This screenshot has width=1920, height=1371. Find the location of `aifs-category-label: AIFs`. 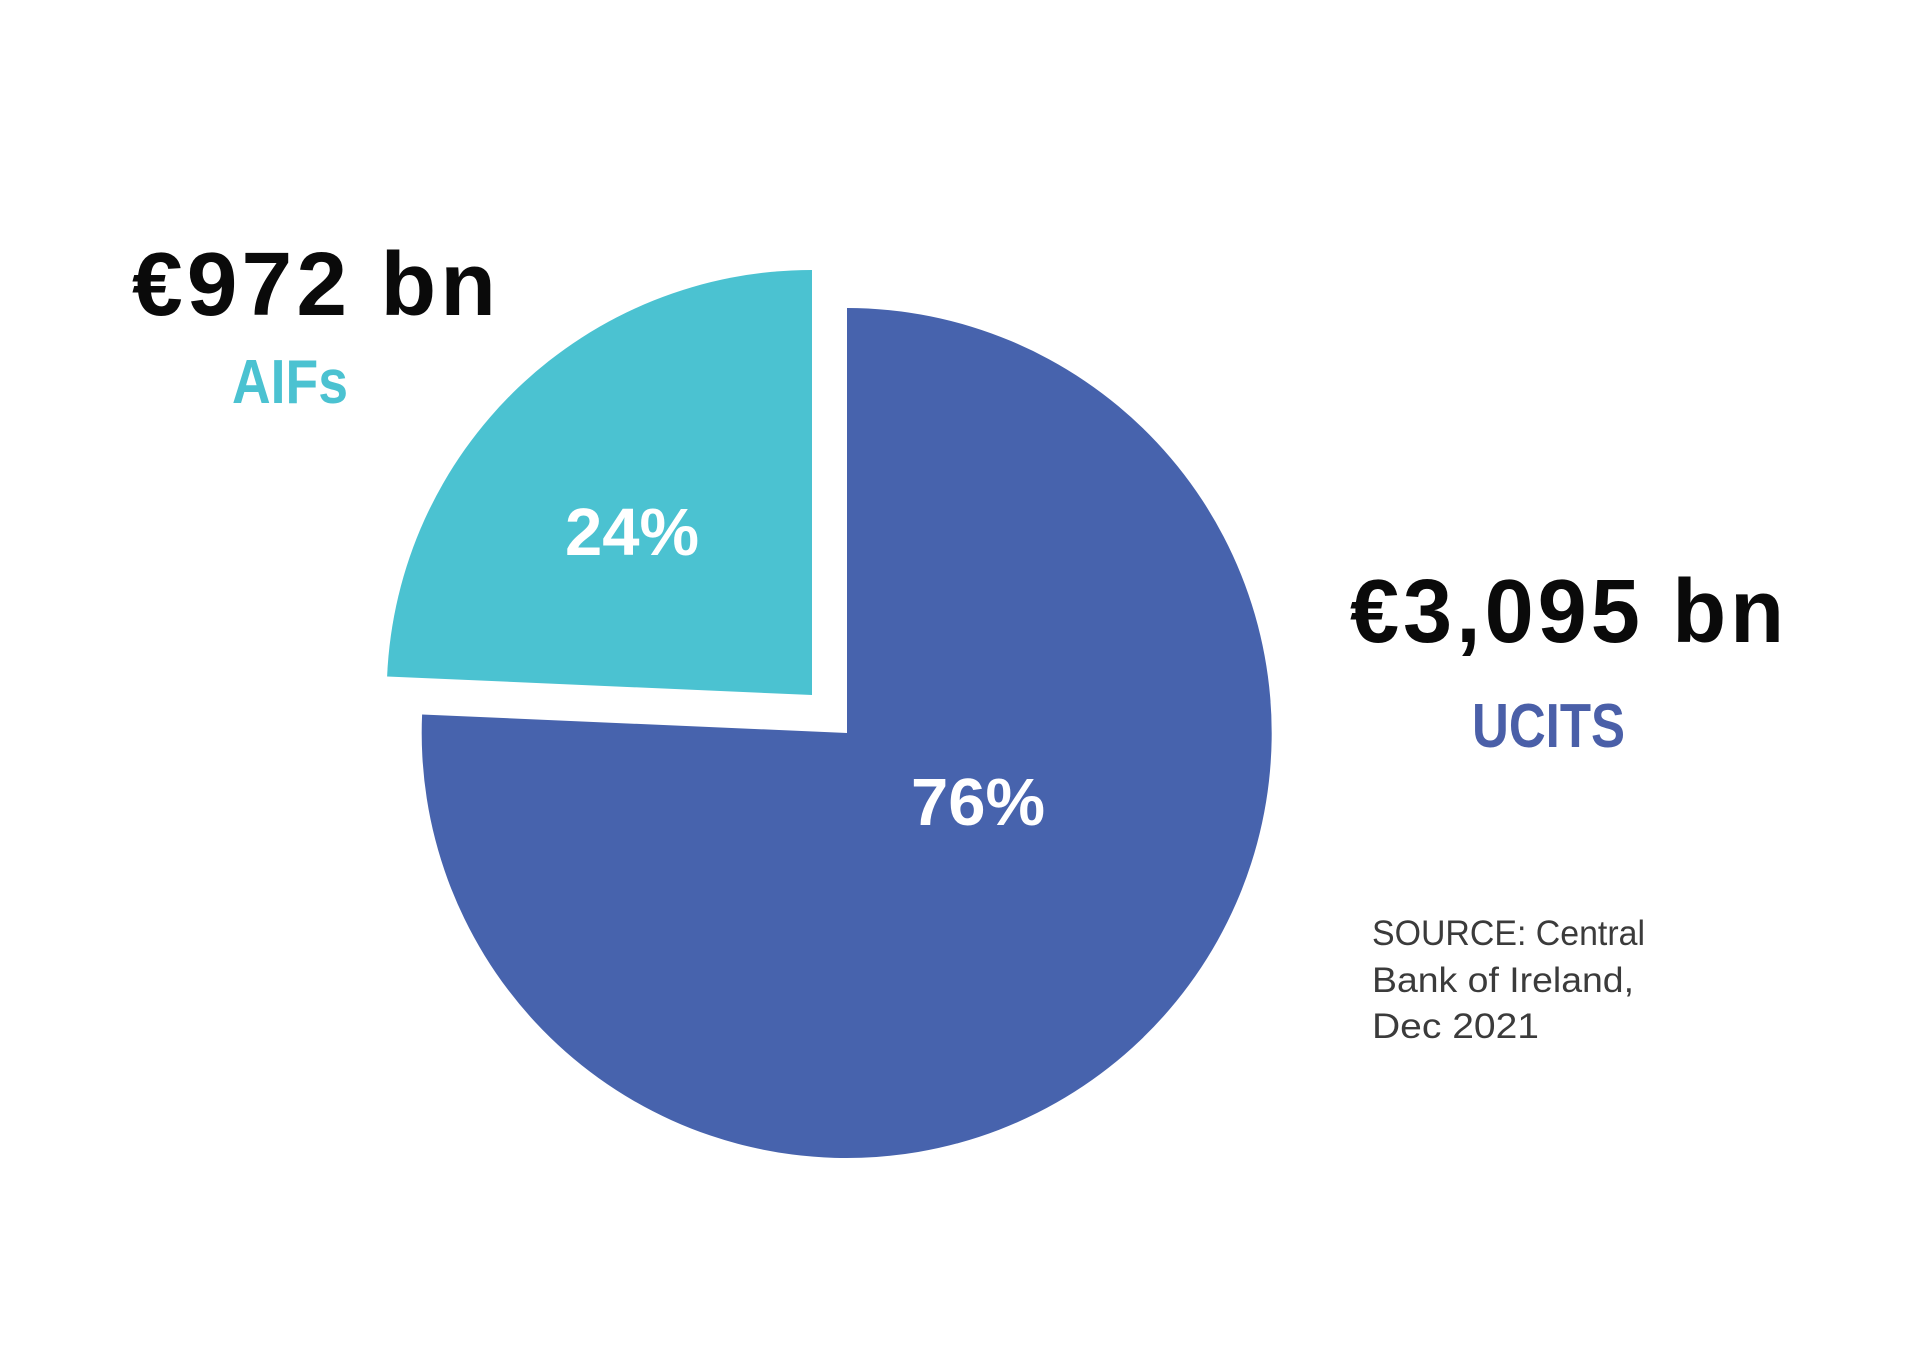

aifs-category-label: AIFs is located at coordinates (290, 382).